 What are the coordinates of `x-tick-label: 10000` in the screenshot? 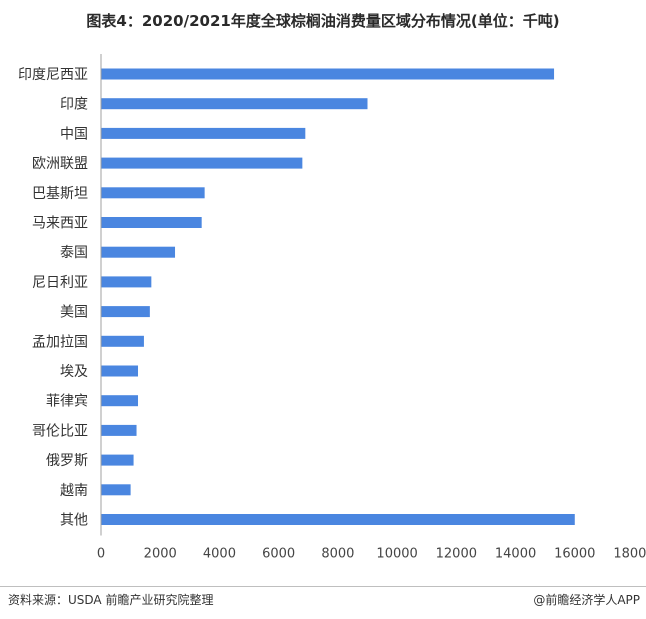 It's located at (396, 554).